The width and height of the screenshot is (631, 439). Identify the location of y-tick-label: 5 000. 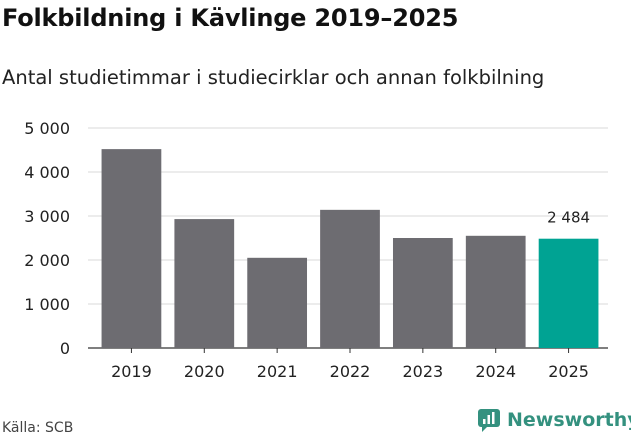
(47, 128).